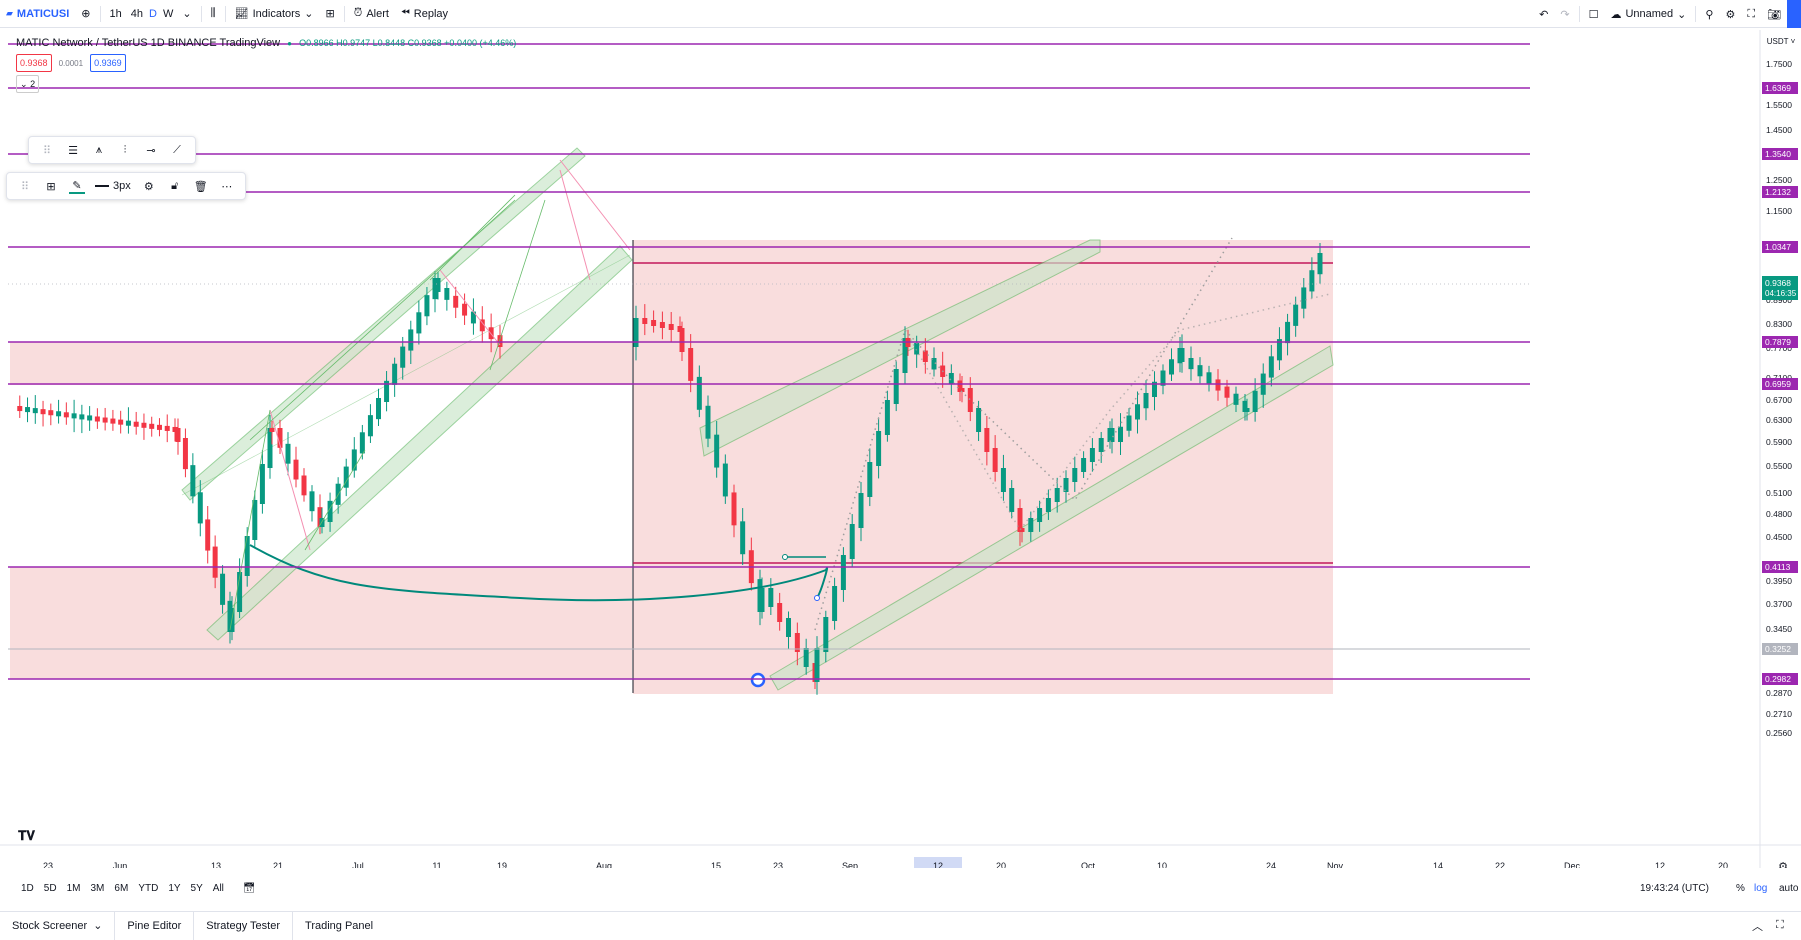 The height and width of the screenshot is (940, 1801). What do you see at coordinates (321, 623) in the screenshot?
I see `supply-demand-zone` at bounding box center [321, 623].